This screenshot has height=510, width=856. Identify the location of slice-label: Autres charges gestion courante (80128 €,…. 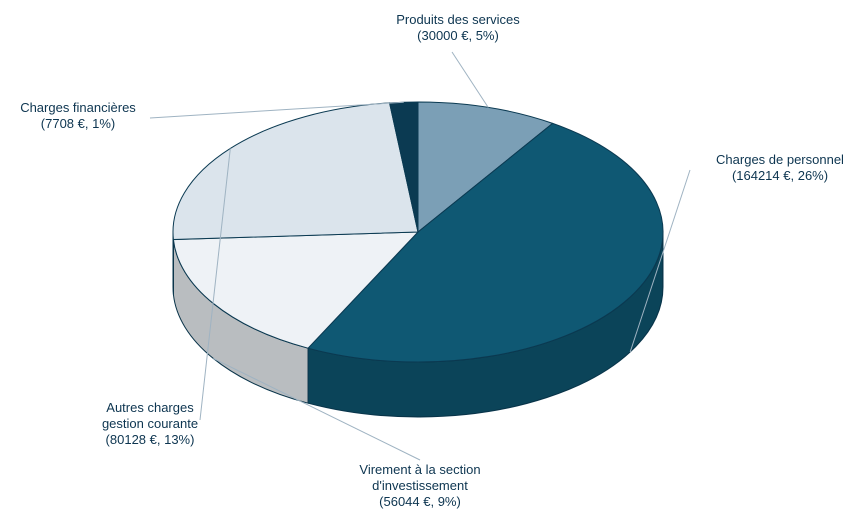
(150, 424).